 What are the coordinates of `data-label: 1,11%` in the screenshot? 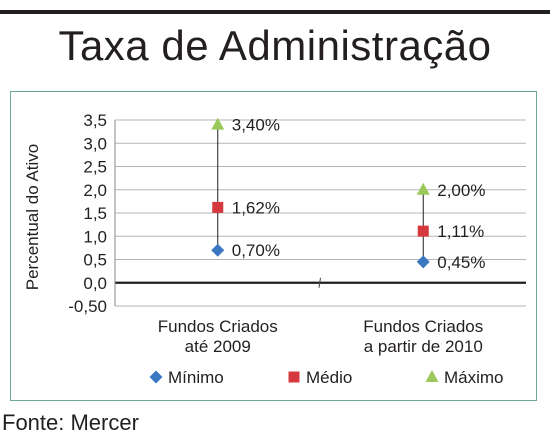 It's located at (460, 231).